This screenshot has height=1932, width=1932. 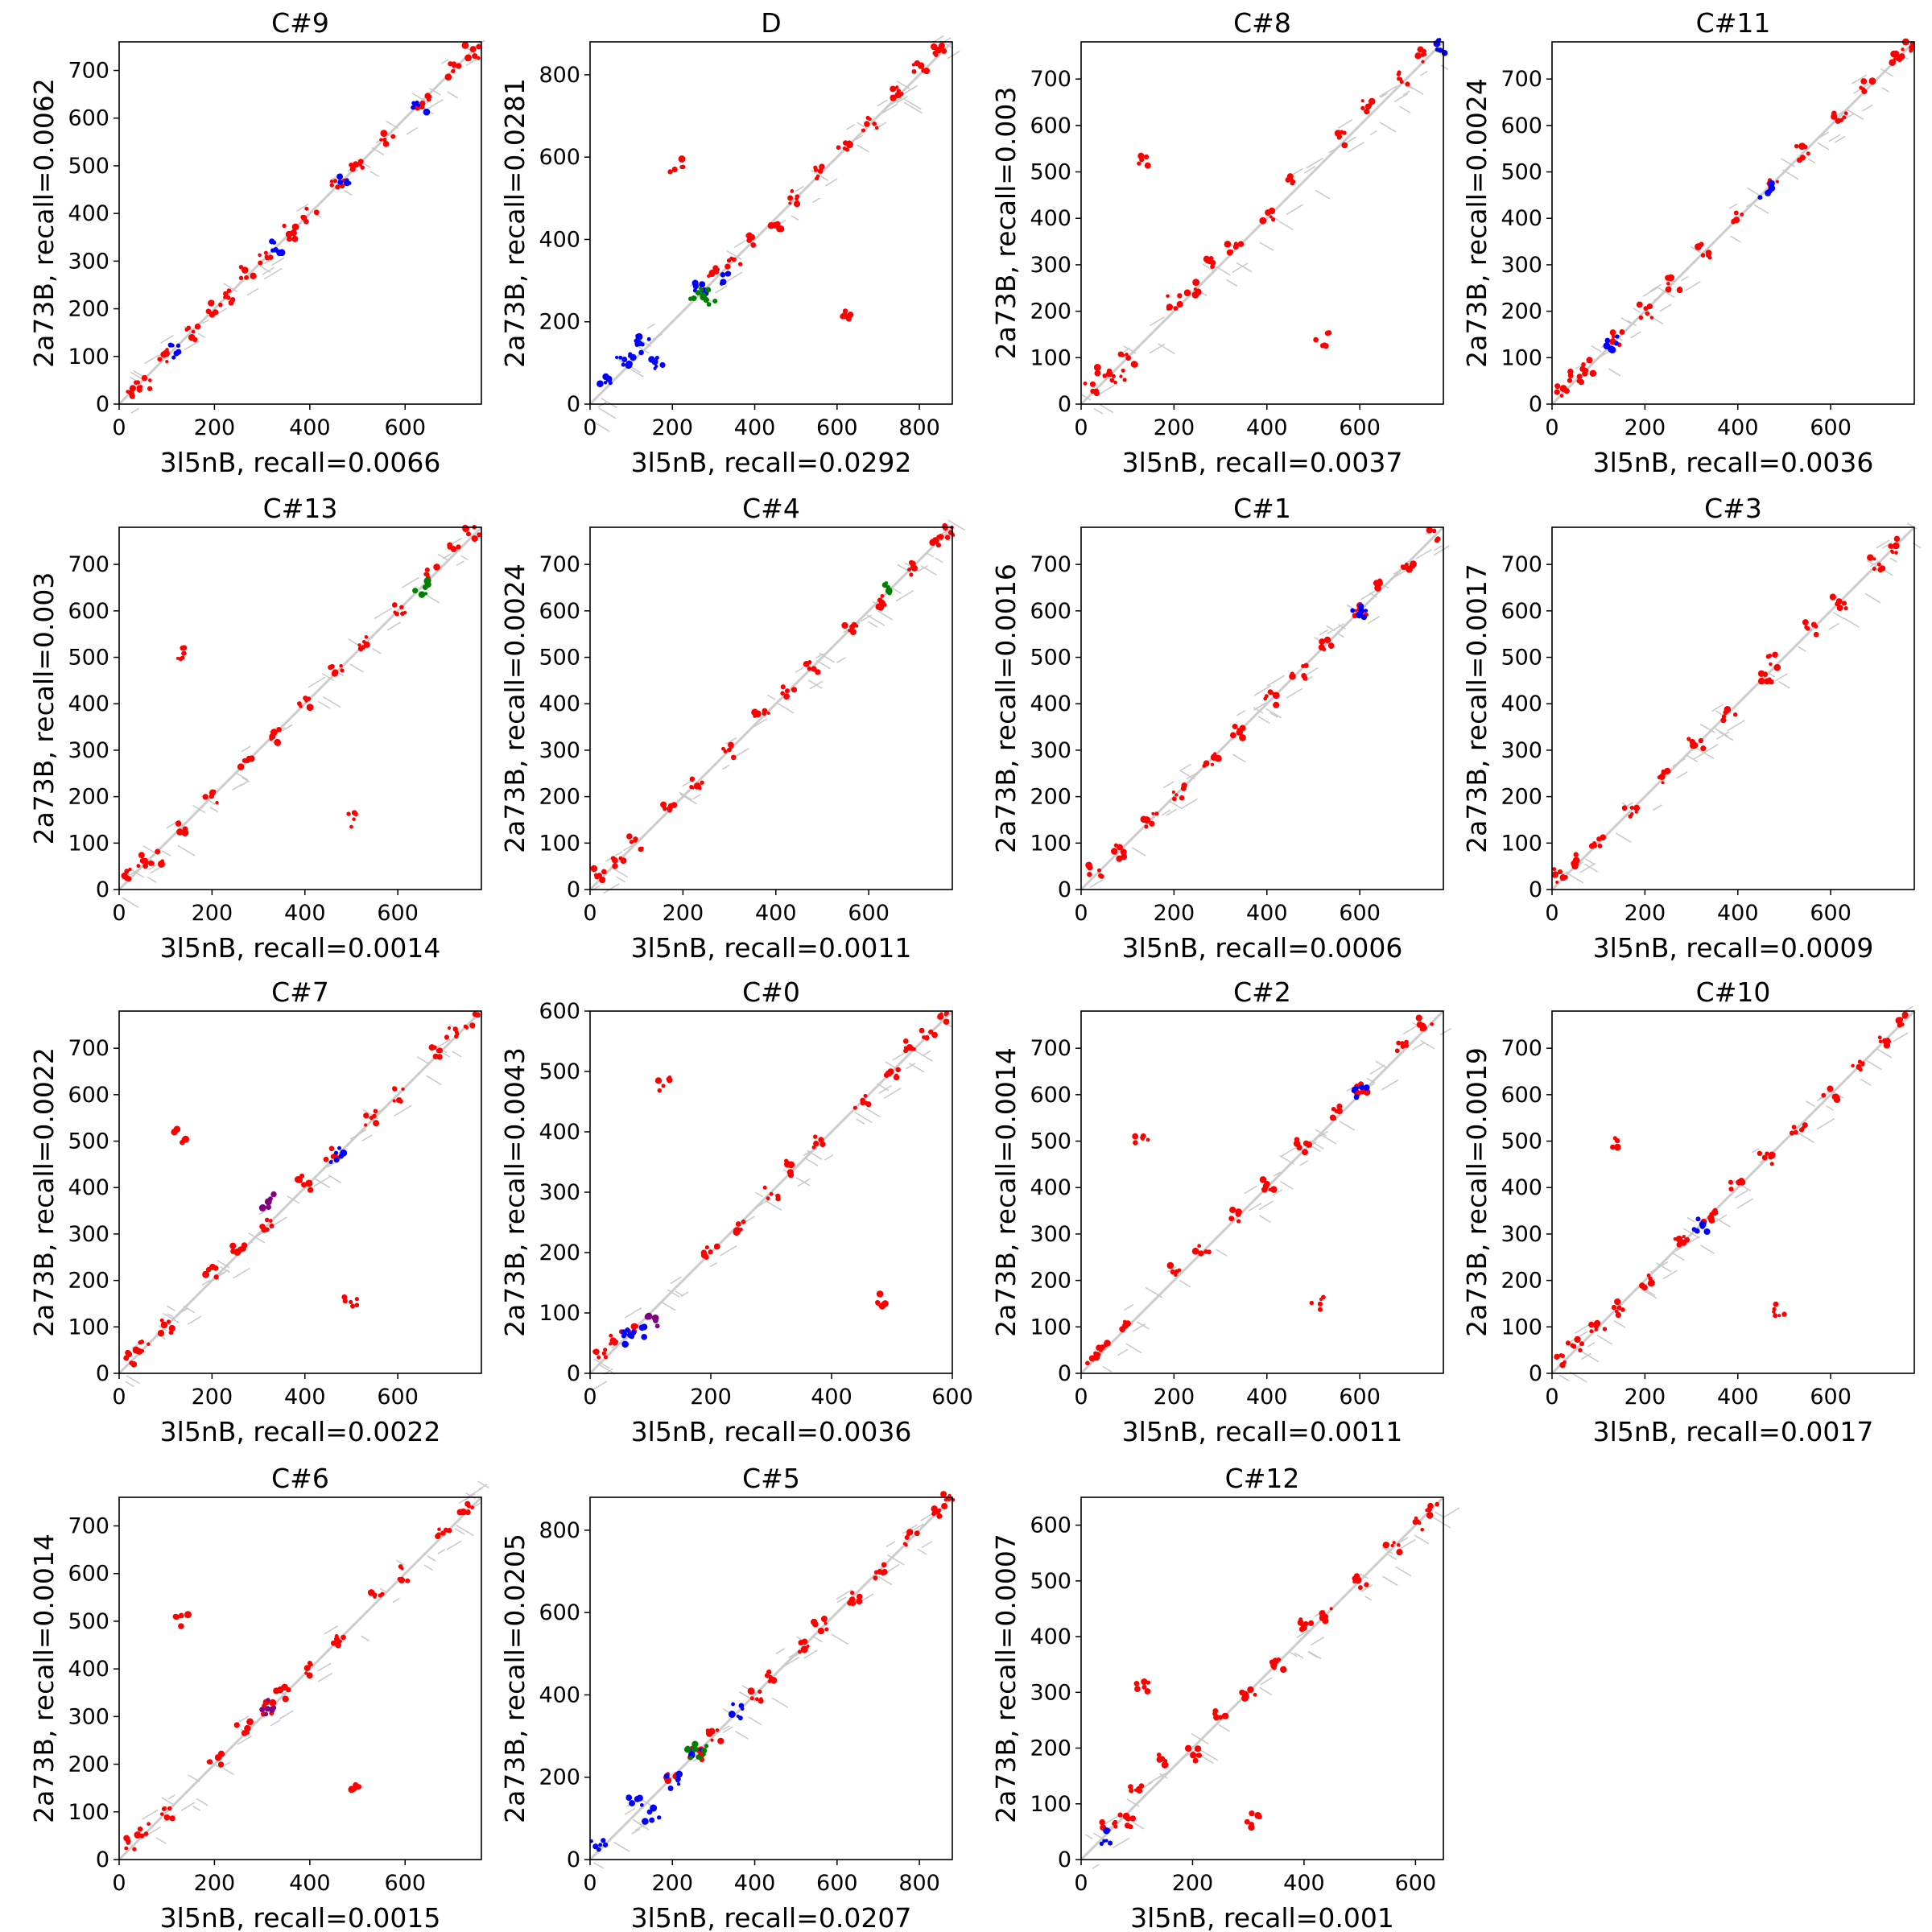 I want to click on x-axis-label: 3l5nB, recall=0.0292, so click(x=771, y=463).